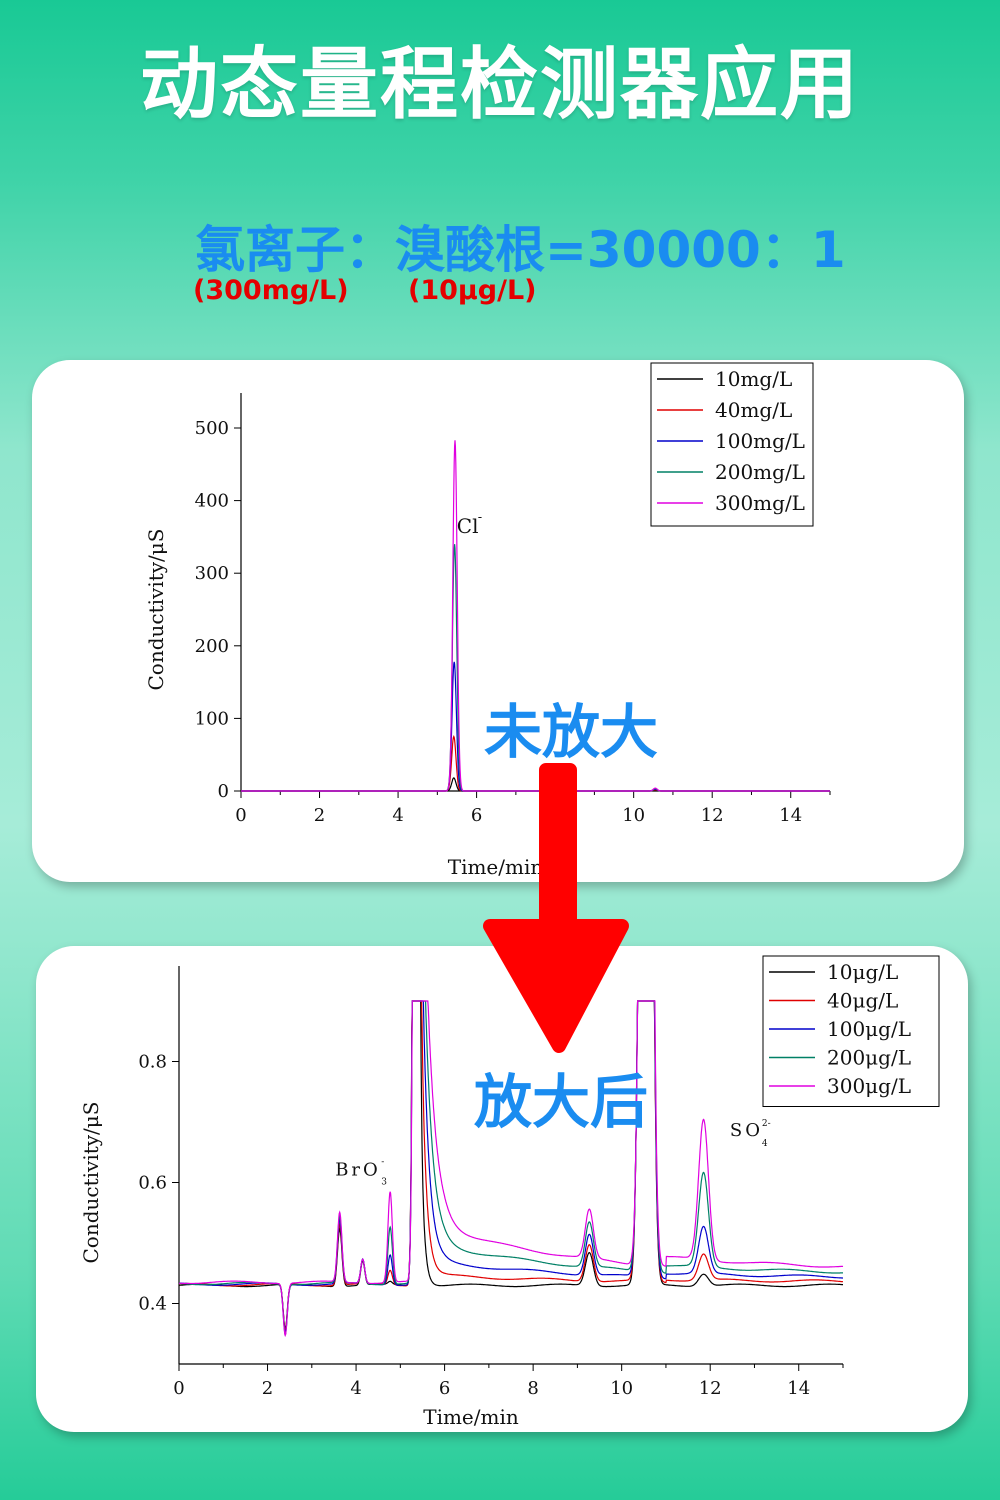 The height and width of the screenshot is (1500, 1000). Describe the element at coordinates (760, 503) in the screenshot. I see `legend-label: 300mg/L` at that location.